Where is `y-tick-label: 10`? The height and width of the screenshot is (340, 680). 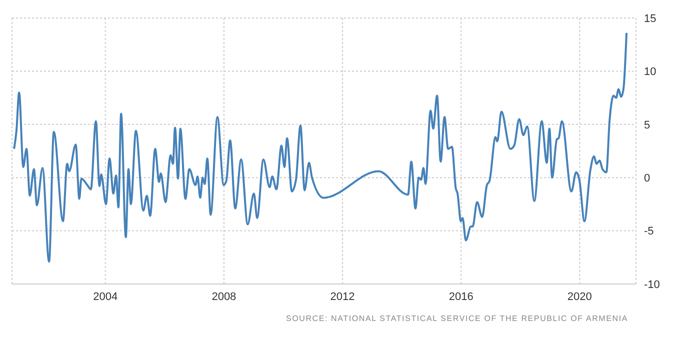
y-tick-label: 10 is located at coordinates (650, 72).